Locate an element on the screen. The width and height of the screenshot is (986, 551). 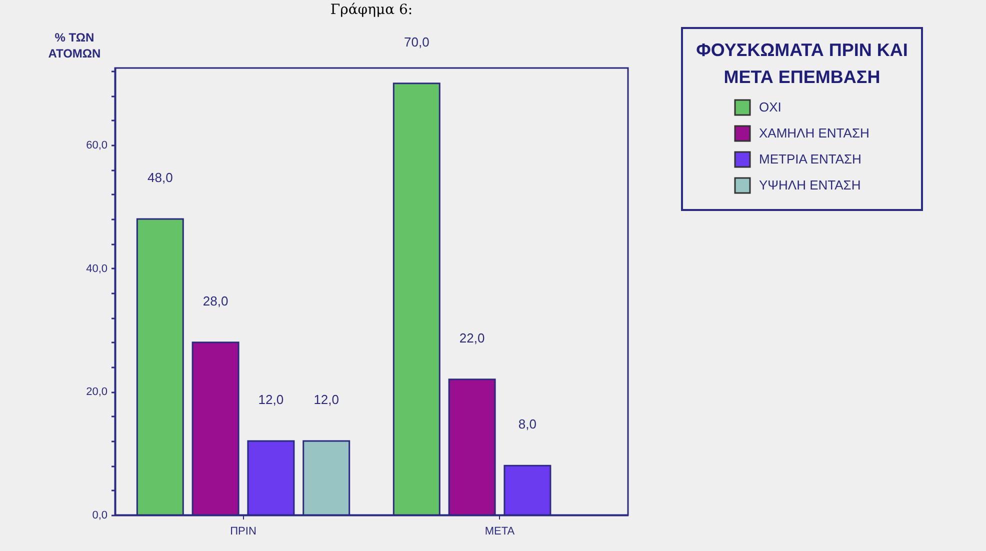
y-tick-label: 60,0 is located at coordinates (97, 146).